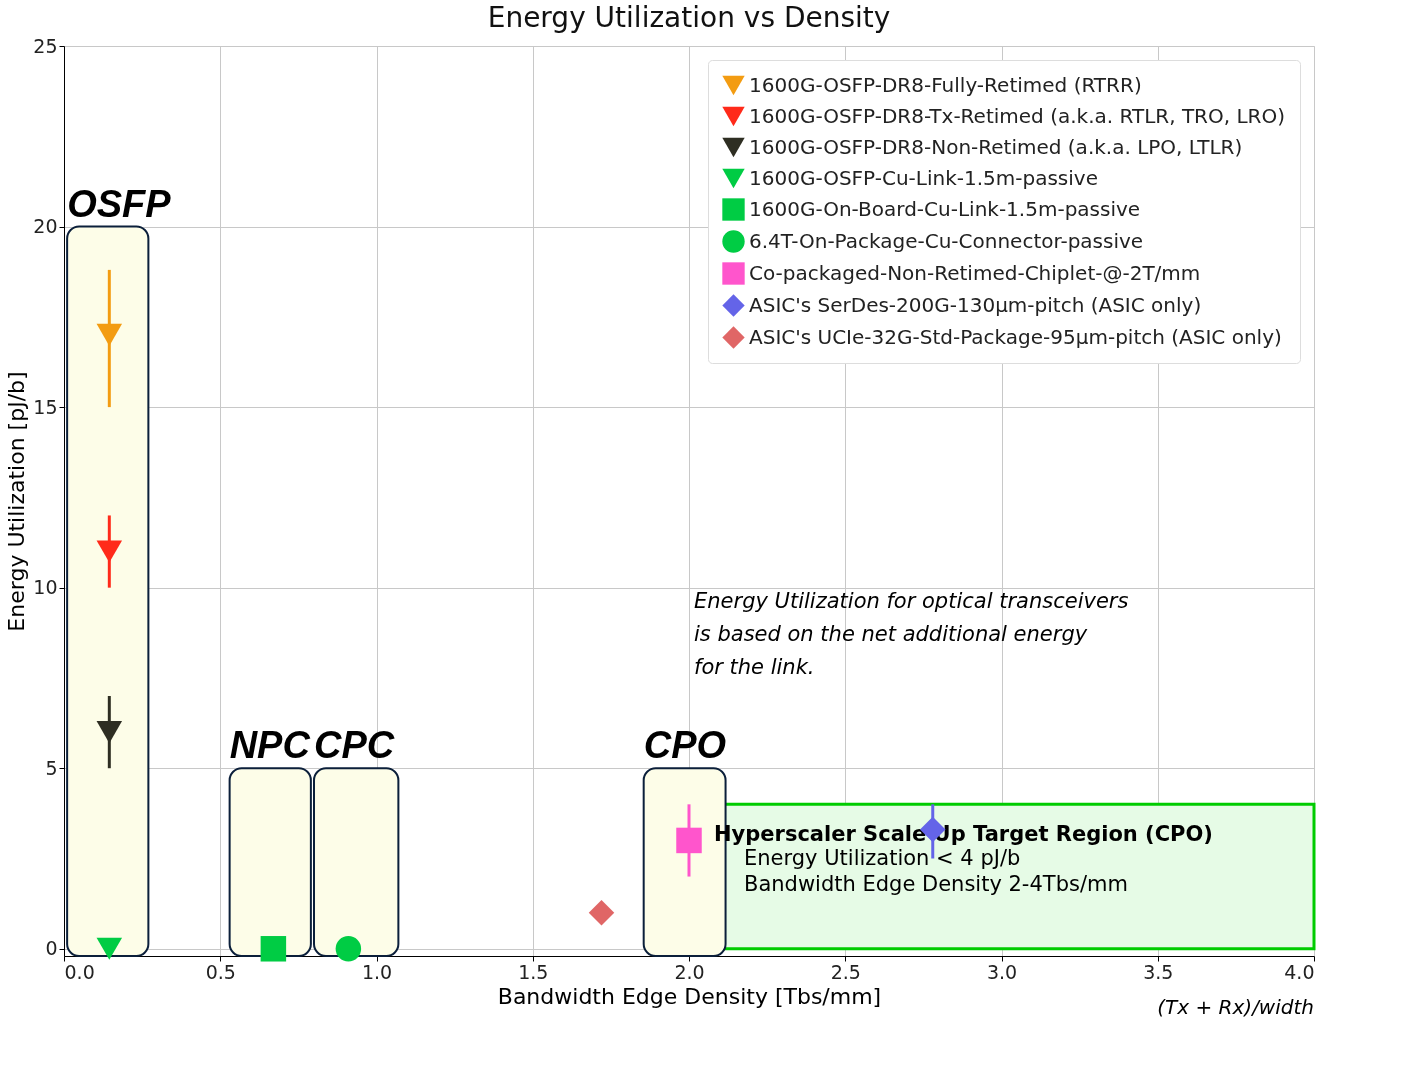 Image resolution: width=1415 pixels, height=1091 pixels. Describe the element at coordinates (1299, 971) in the screenshot. I see `x-tick-label: 4.0` at that location.